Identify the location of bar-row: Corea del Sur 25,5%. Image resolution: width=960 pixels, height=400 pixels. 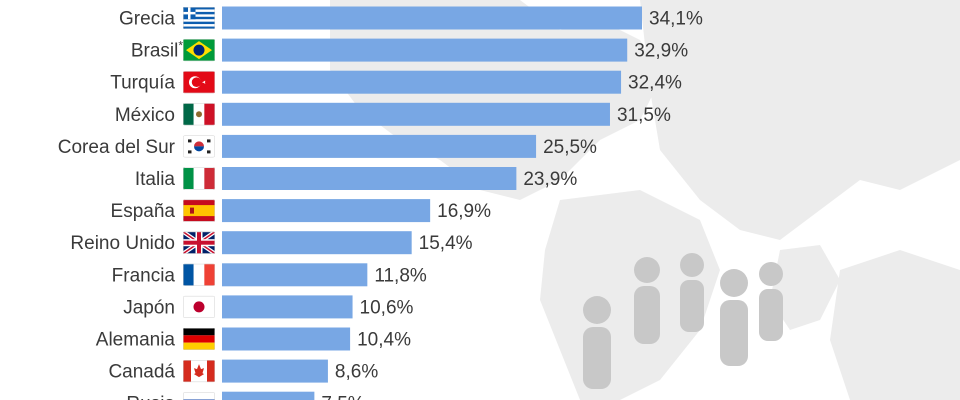
(327, 146).